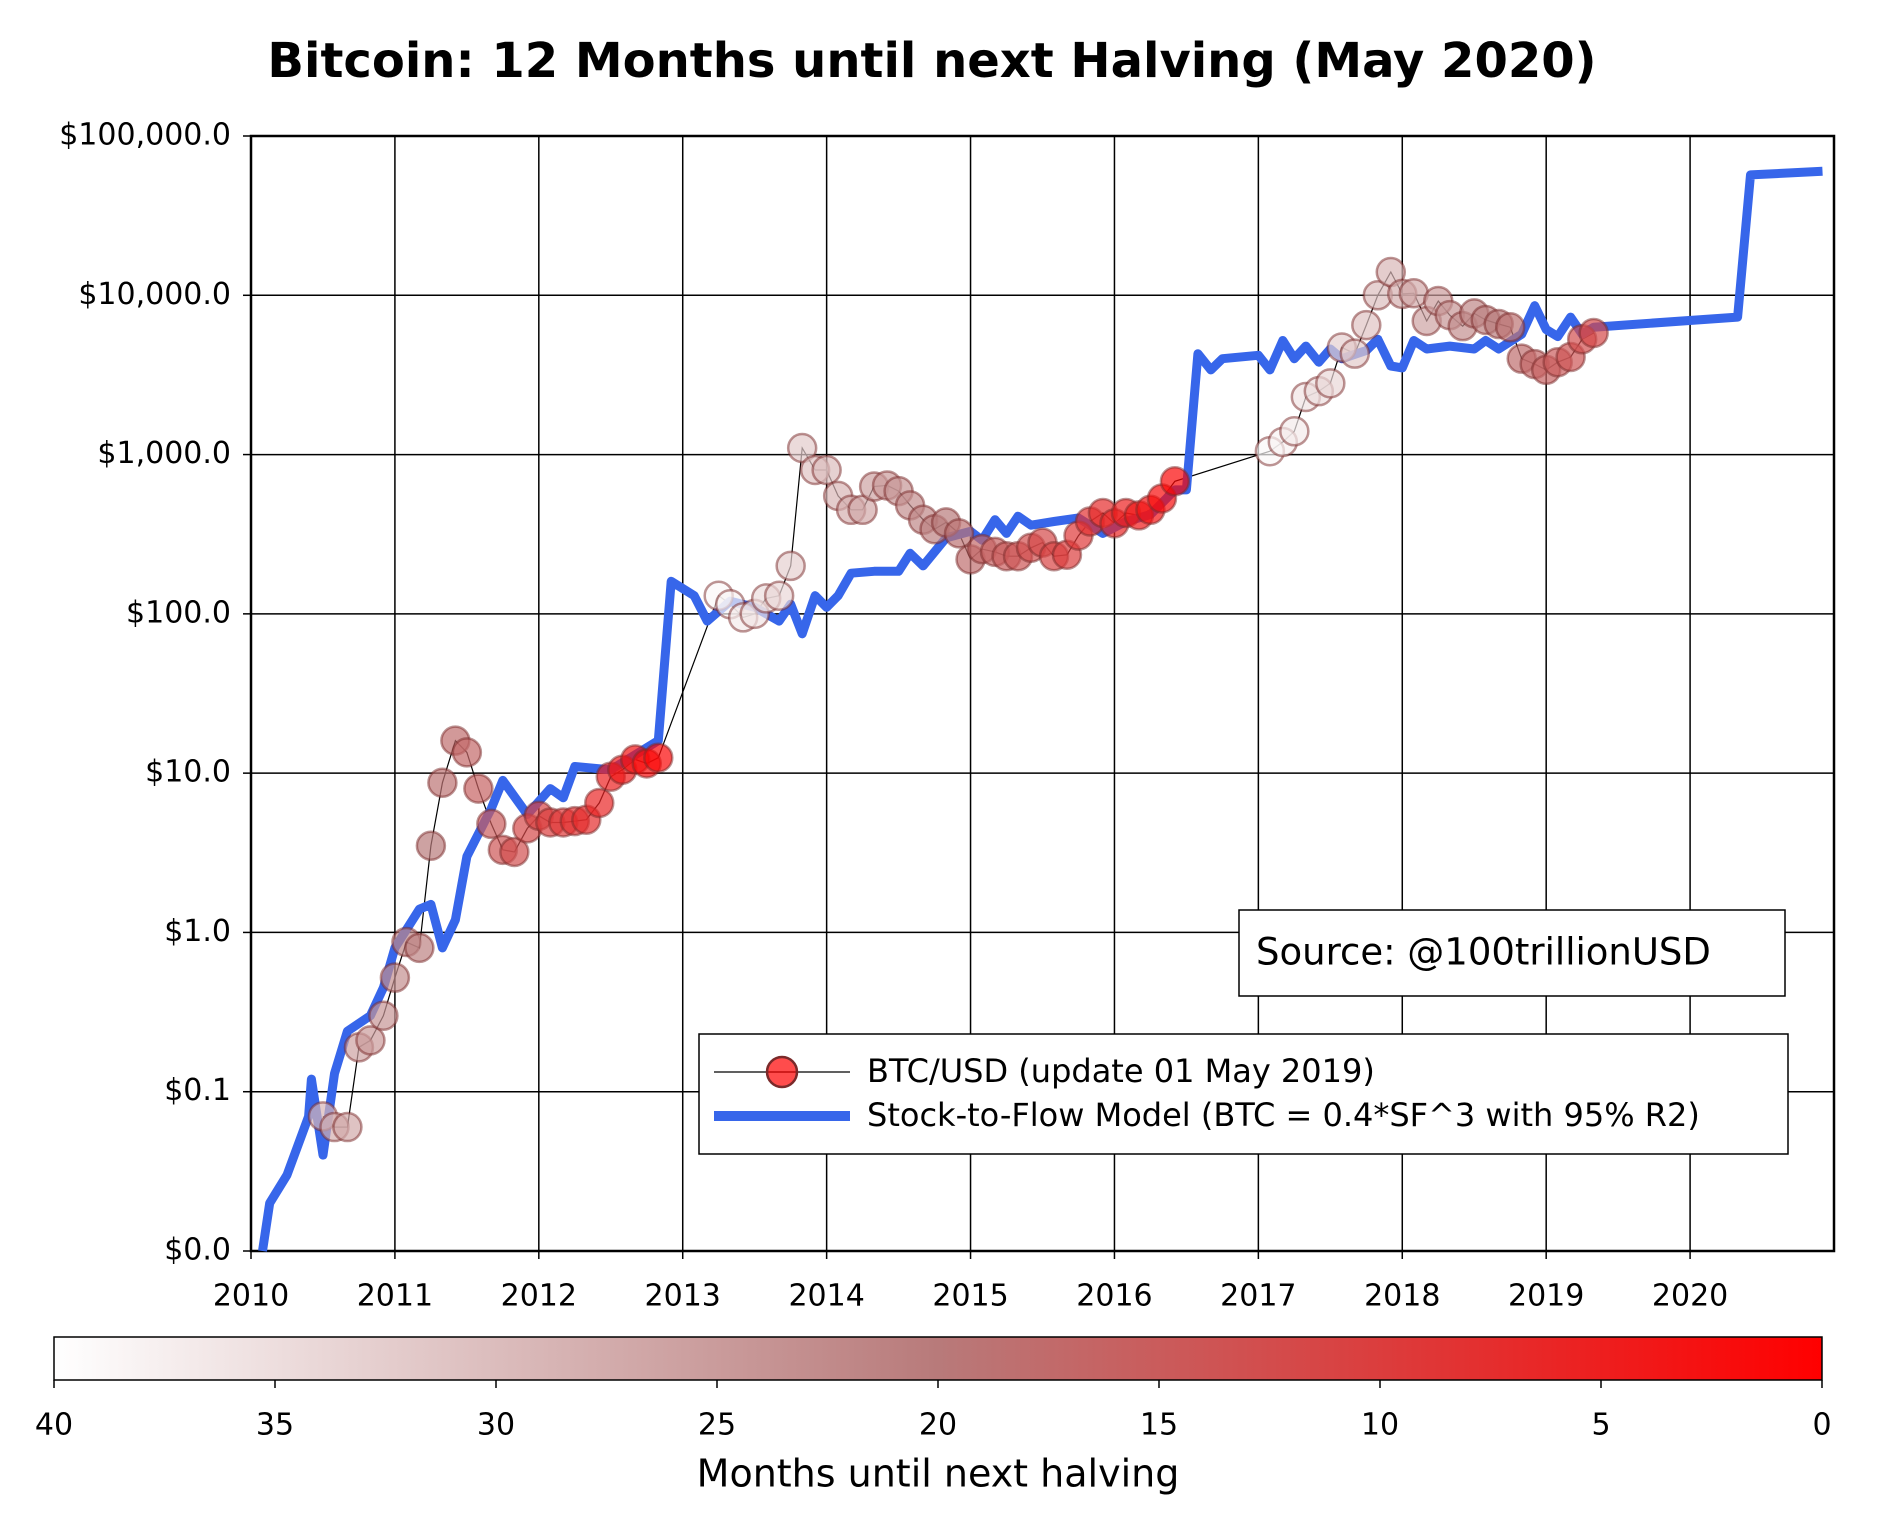 The image size is (1895, 1520). I want to click on colorbar-tick-label: 40, so click(54, 1425).